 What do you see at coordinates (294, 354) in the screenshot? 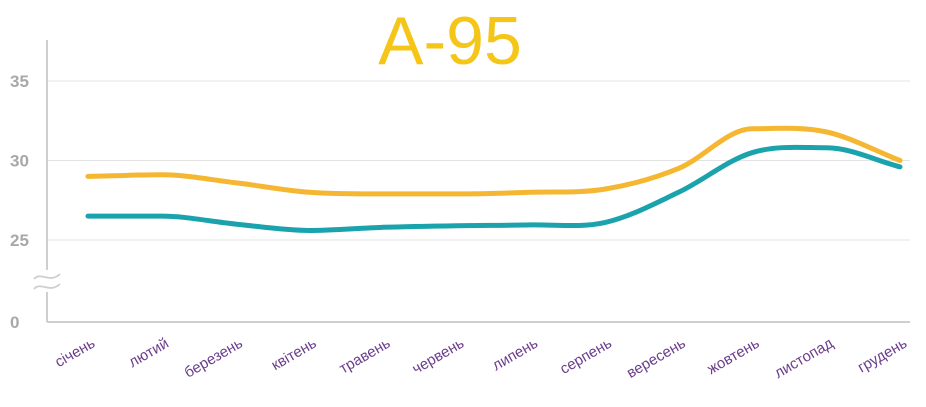
I see `x-tick-label: квітень` at bounding box center [294, 354].